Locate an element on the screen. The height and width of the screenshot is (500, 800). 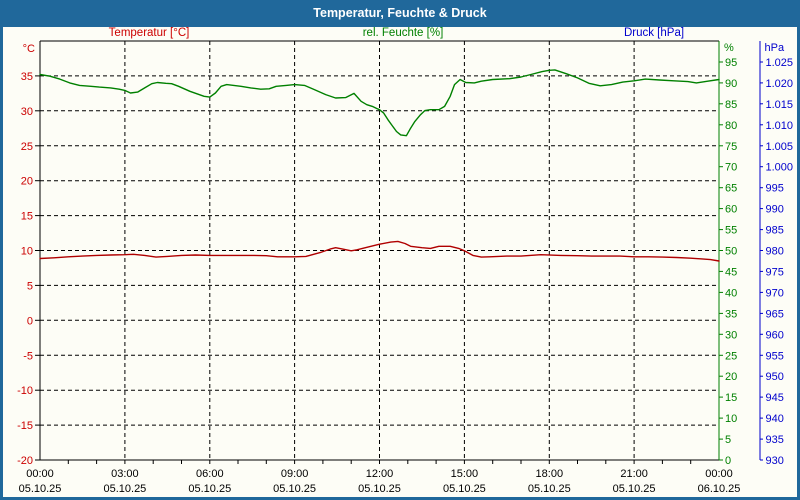
percent-axis-tick-label: 35 is located at coordinates (731, 314).